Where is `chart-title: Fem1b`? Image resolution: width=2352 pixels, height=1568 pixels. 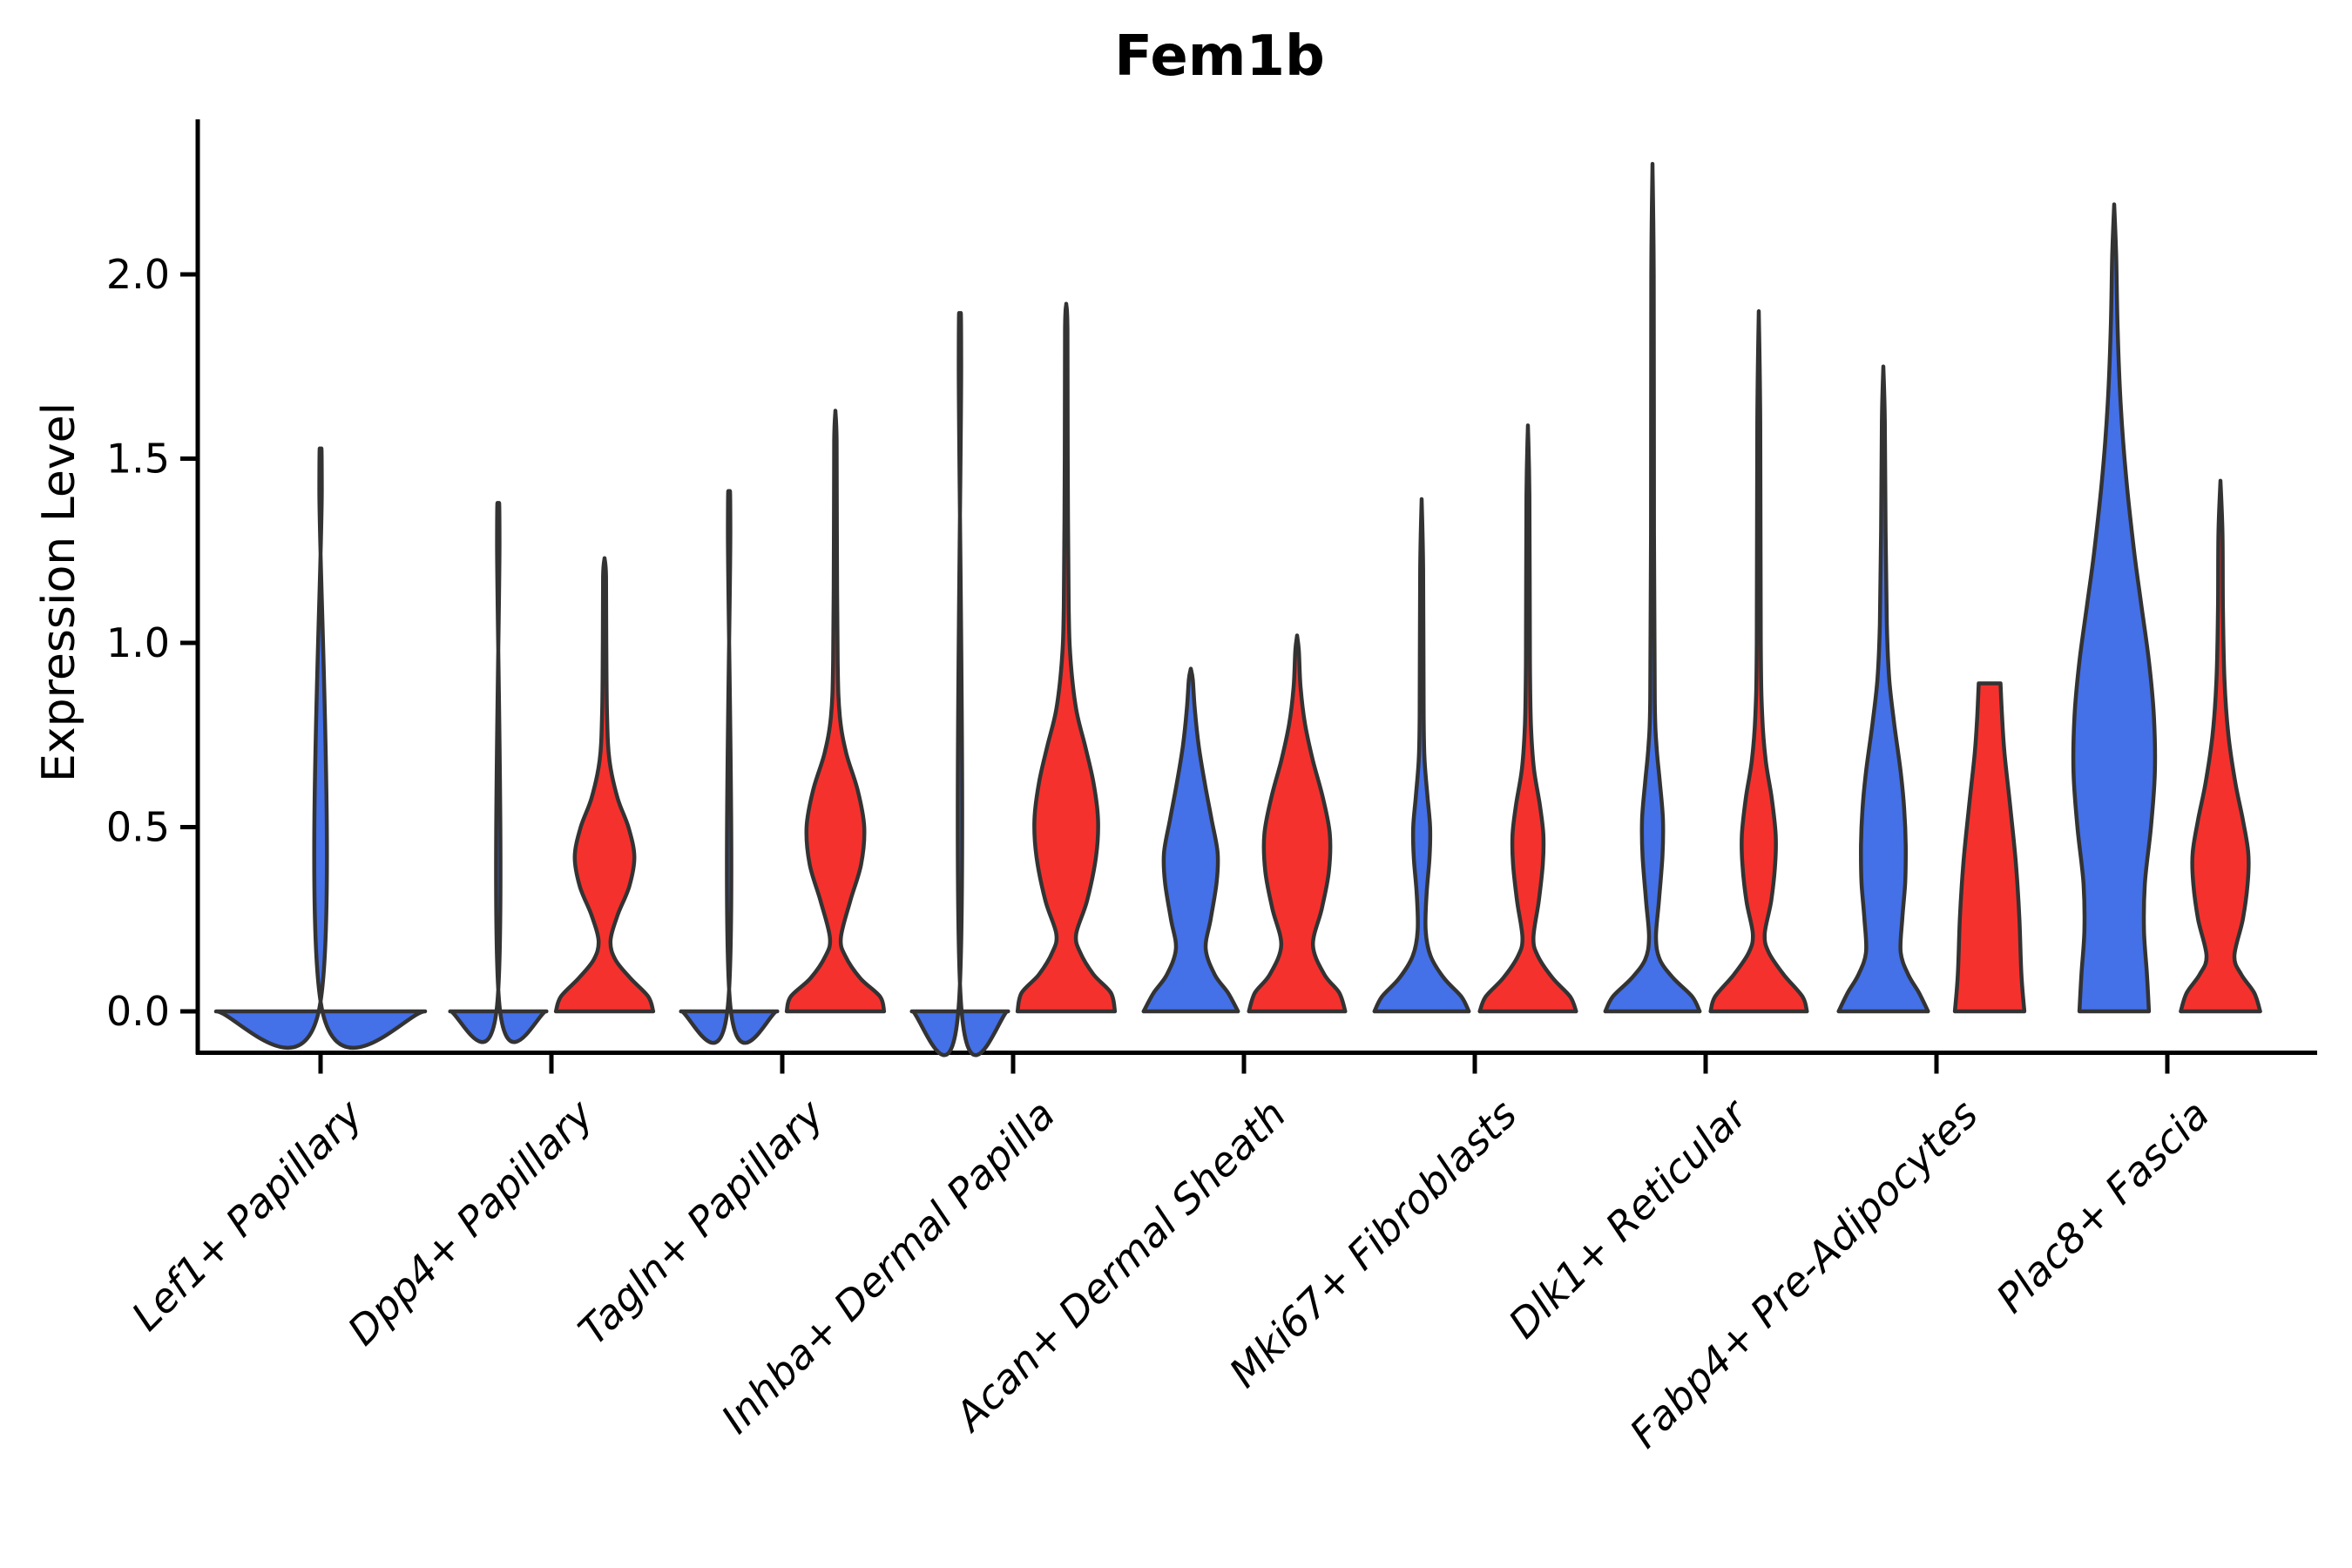 chart-title: Fem1b is located at coordinates (1219, 56).